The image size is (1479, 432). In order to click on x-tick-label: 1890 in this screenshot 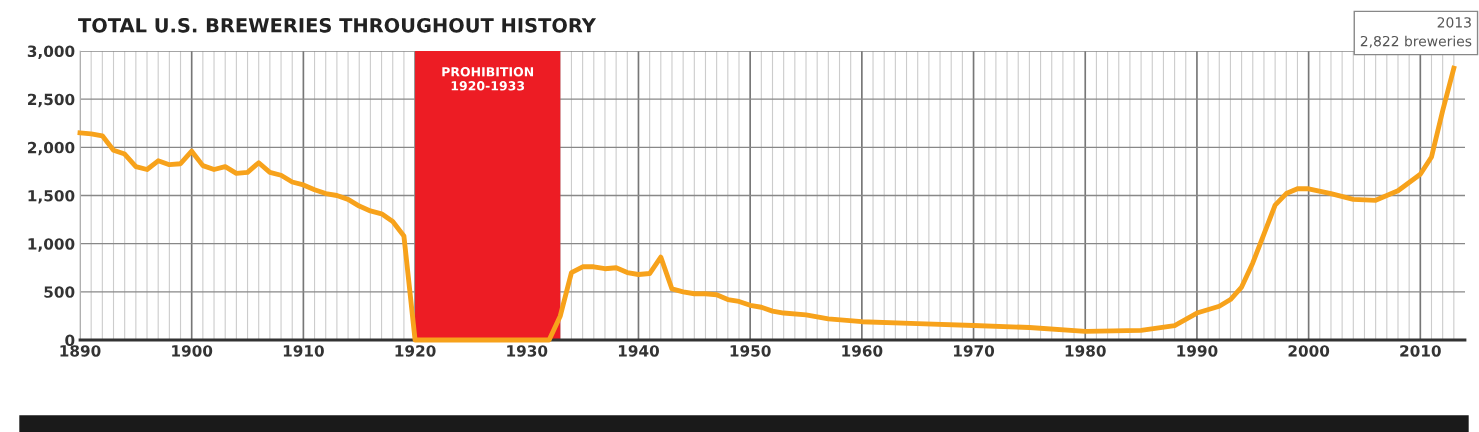, I will do `click(80, 351)`.